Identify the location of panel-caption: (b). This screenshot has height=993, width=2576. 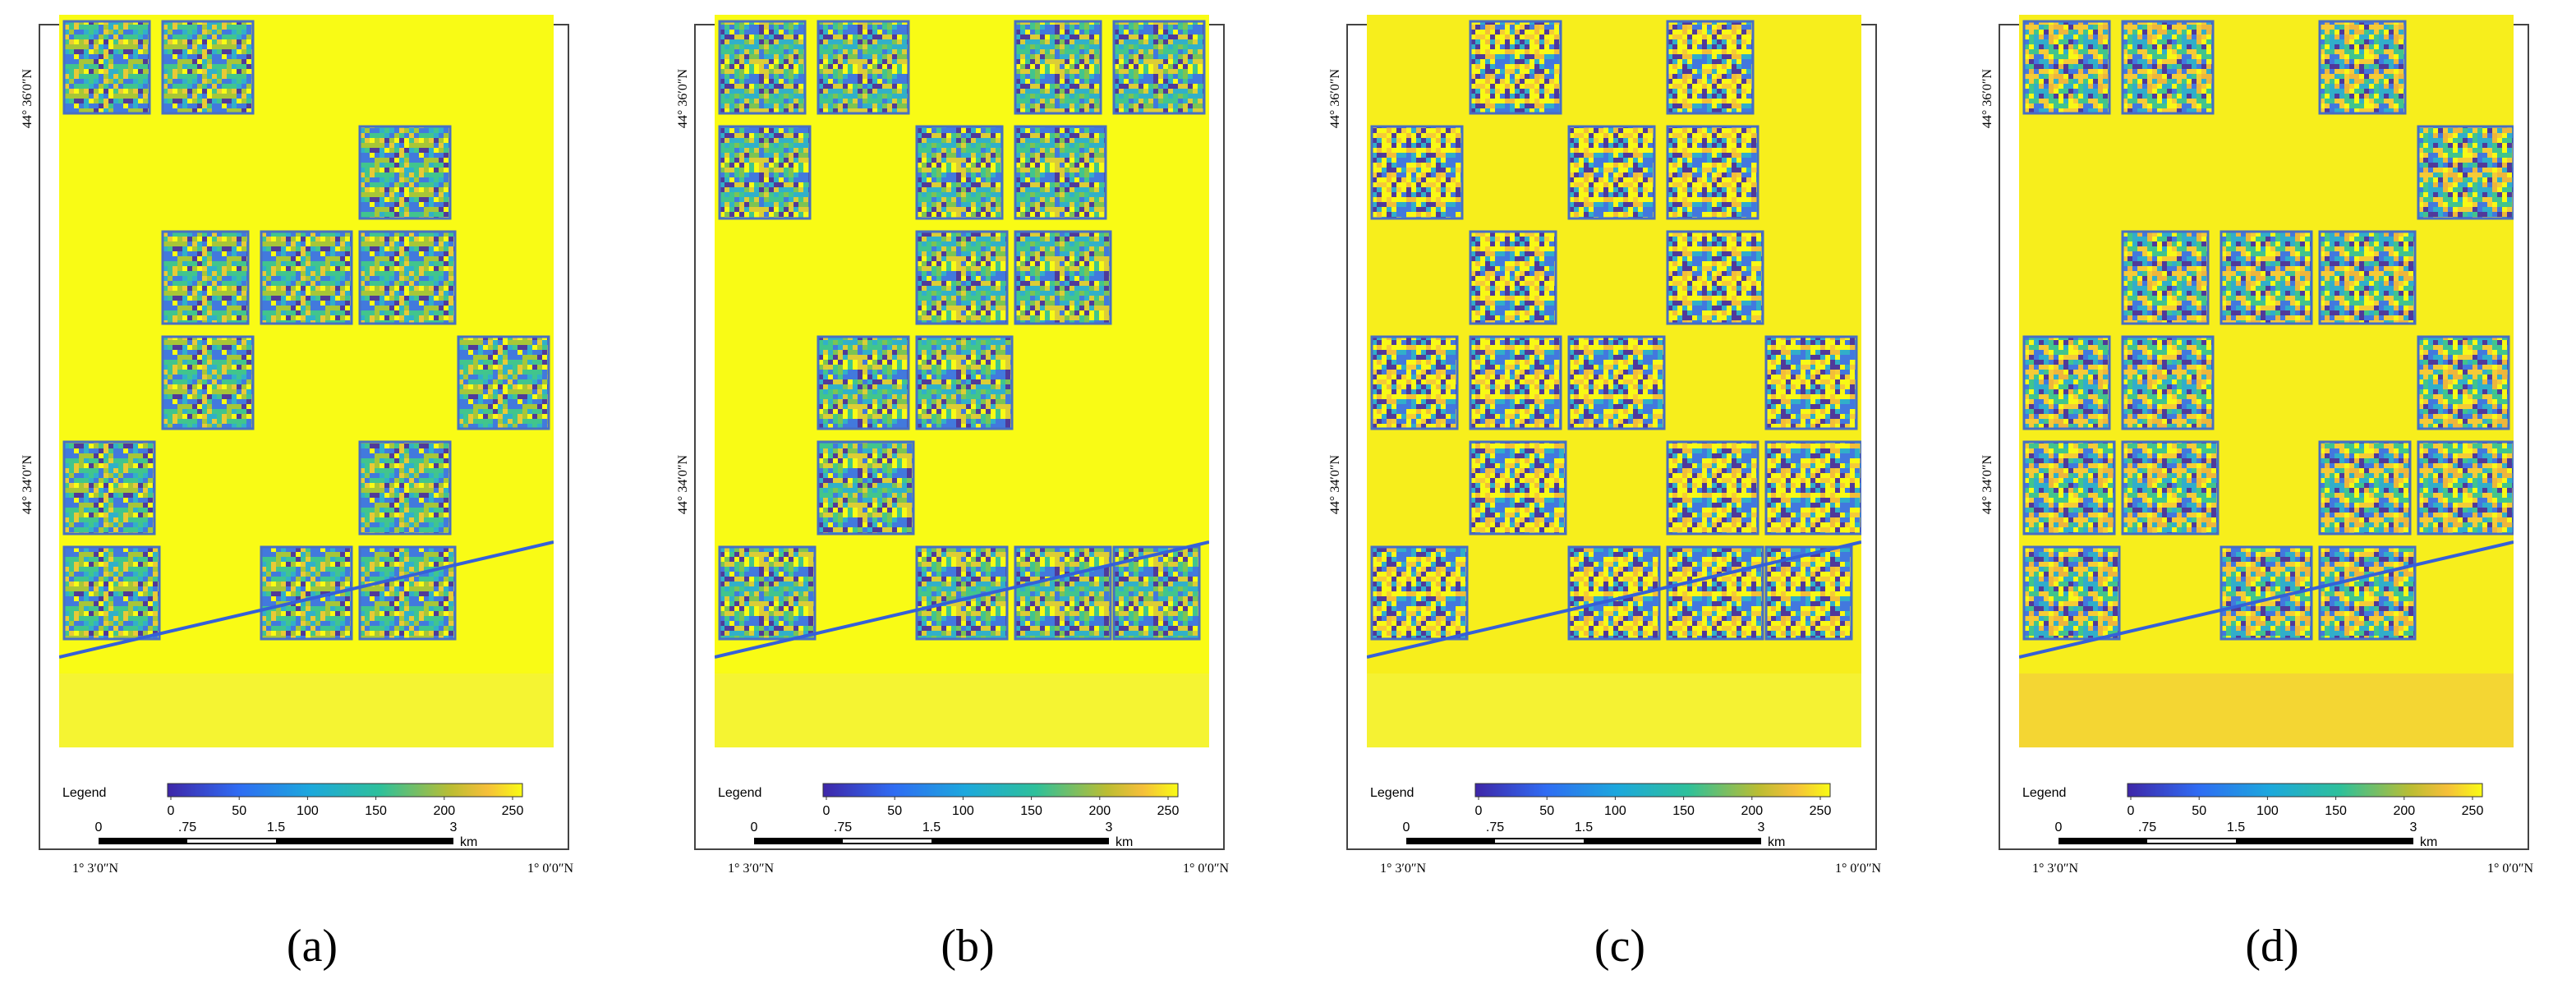
(967, 946).